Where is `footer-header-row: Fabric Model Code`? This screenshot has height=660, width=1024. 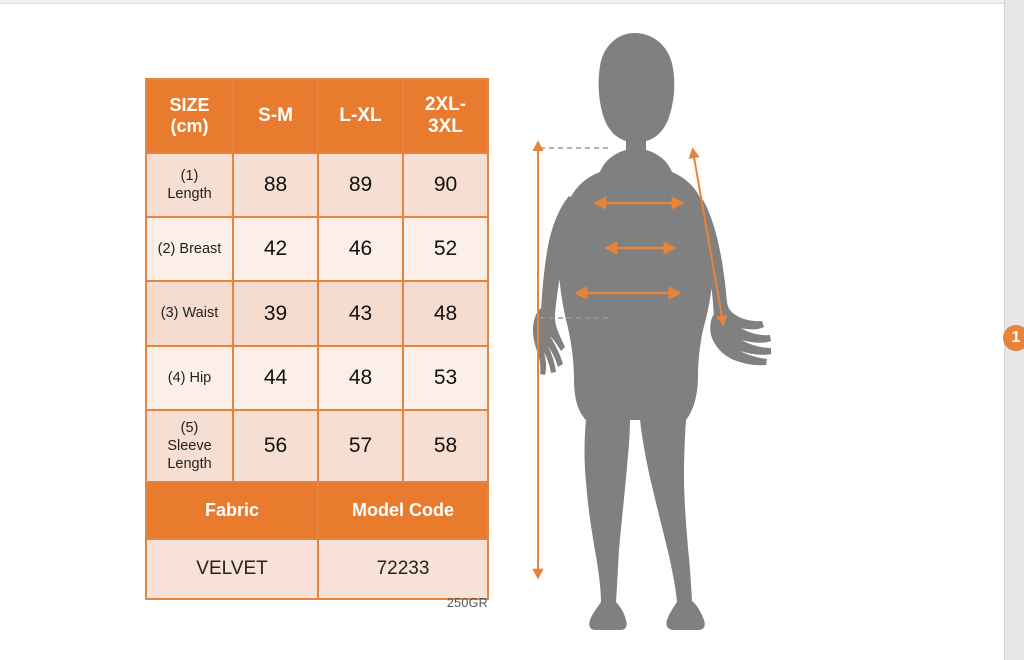 footer-header-row: Fabric Model Code is located at coordinates (317, 510).